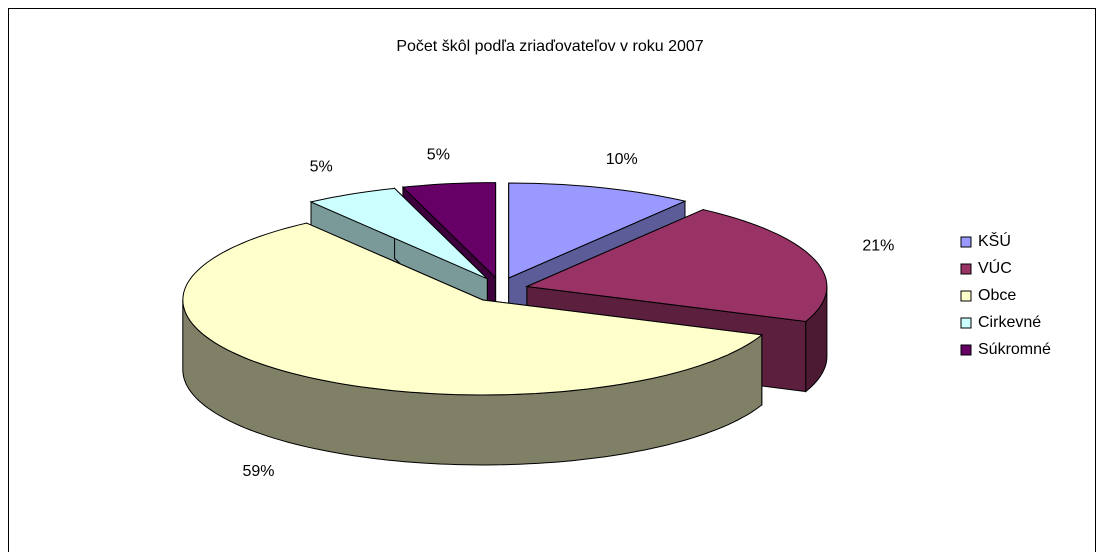 This screenshot has height=552, width=1102. I want to click on data-label: 10%, so click(622, 159).